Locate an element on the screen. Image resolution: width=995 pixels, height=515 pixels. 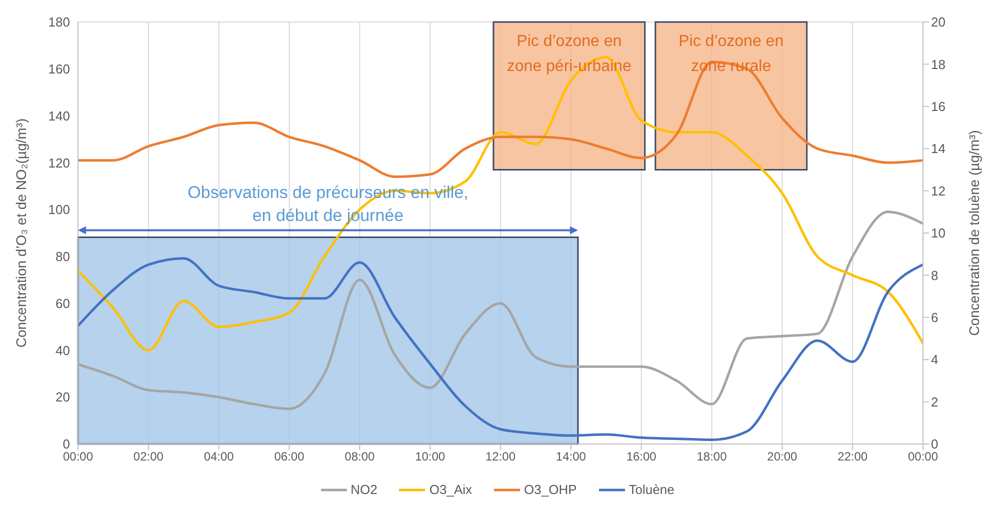
y2-tick-label: 12 is located at coordinates (938, 190).